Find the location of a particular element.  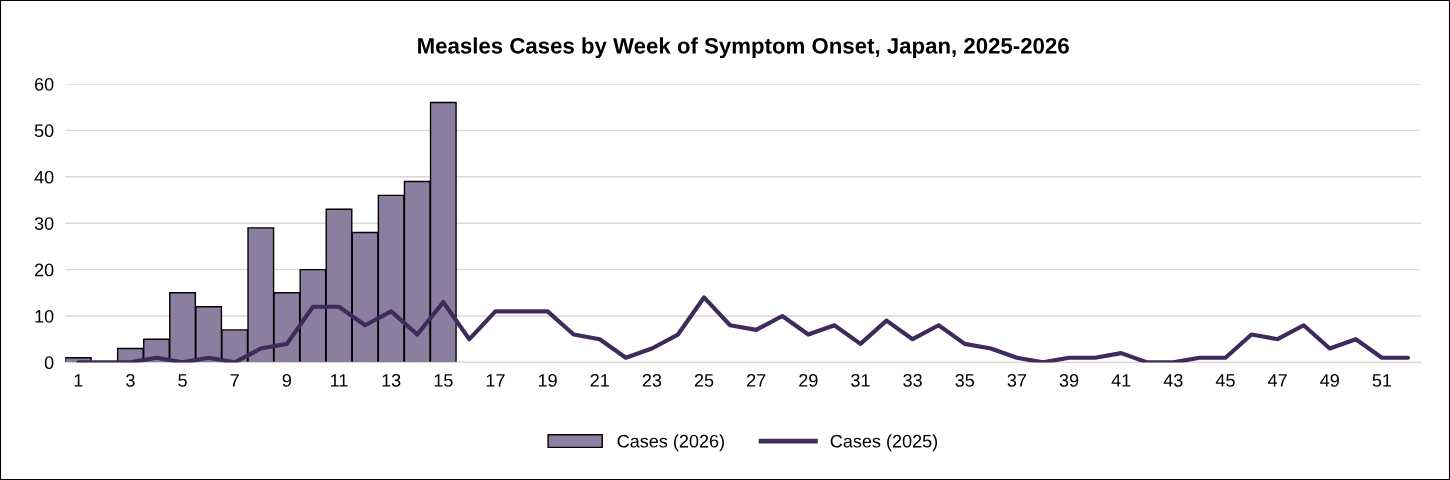

x-tick-label: 45 is located at coordinates (1225, 380).